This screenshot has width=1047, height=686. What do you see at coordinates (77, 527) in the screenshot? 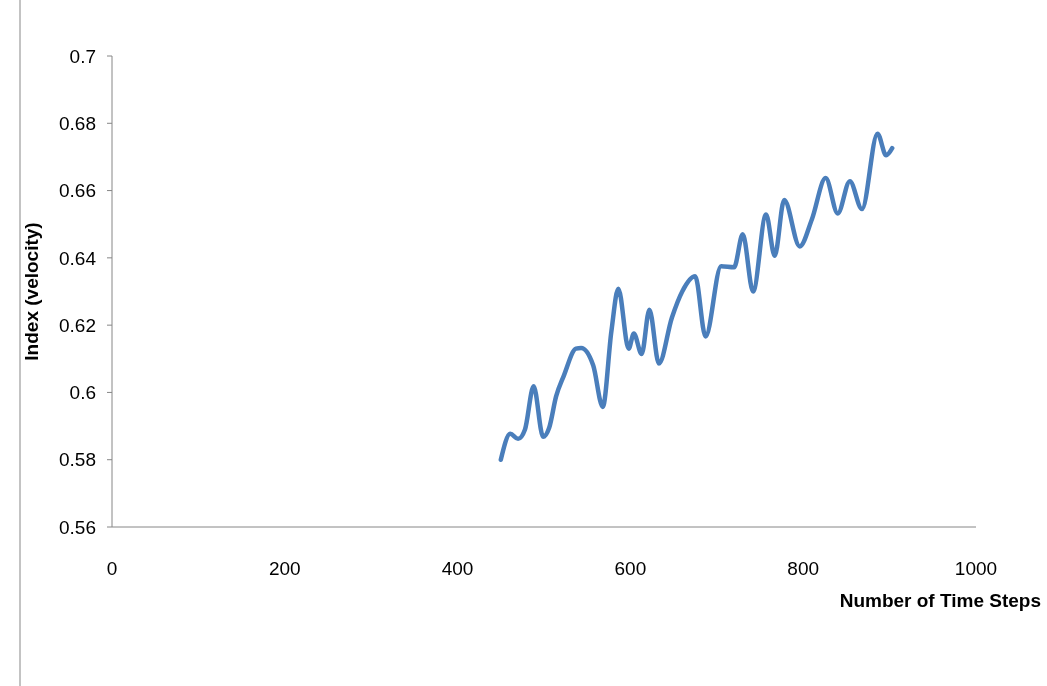
I see `y-tick-label: 0.56` at bounding box center [77, 527].